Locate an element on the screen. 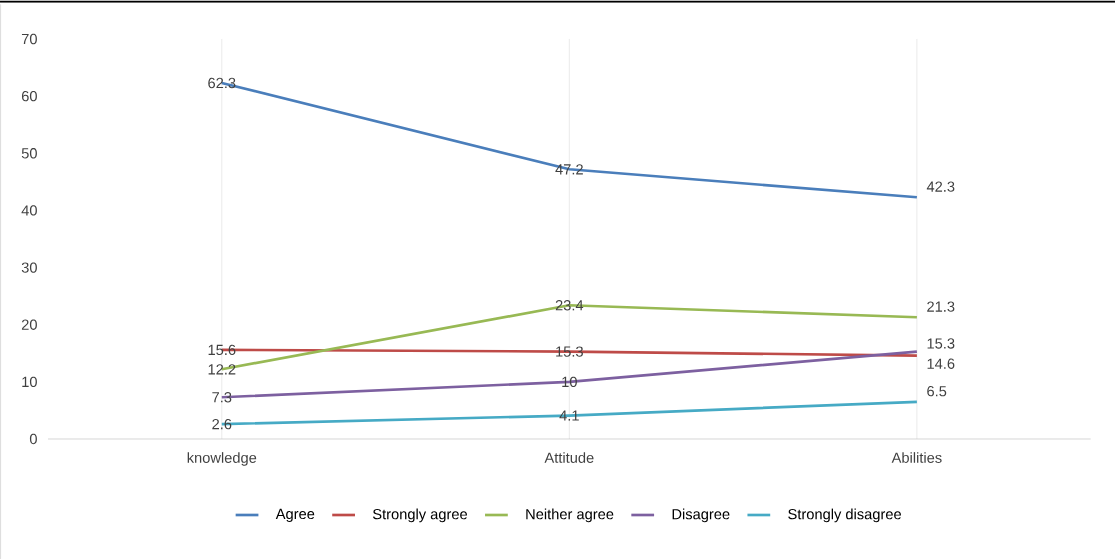  y-tick-label: 70 is located at coordinates (29, 39).